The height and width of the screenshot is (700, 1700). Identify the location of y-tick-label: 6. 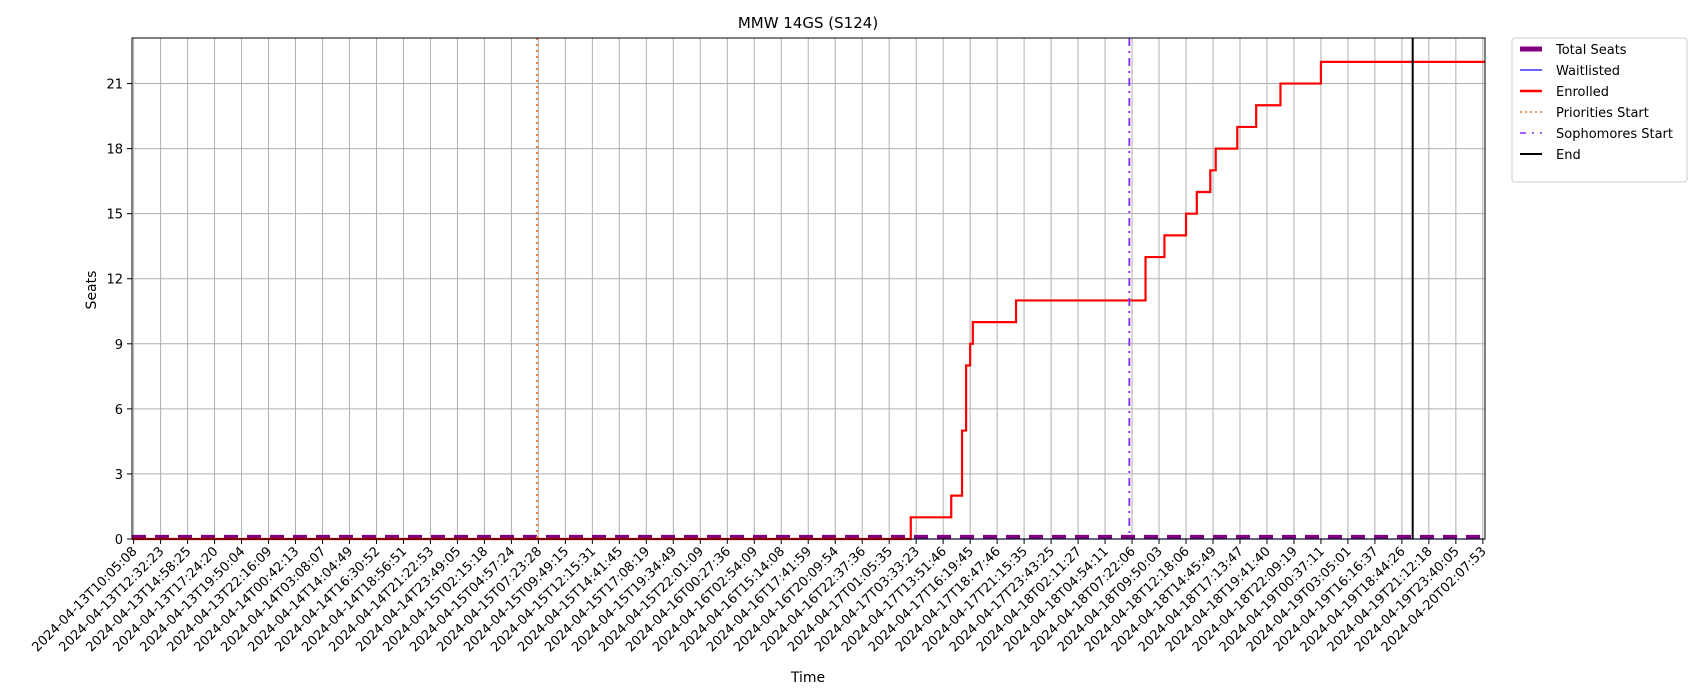
(119, 410).